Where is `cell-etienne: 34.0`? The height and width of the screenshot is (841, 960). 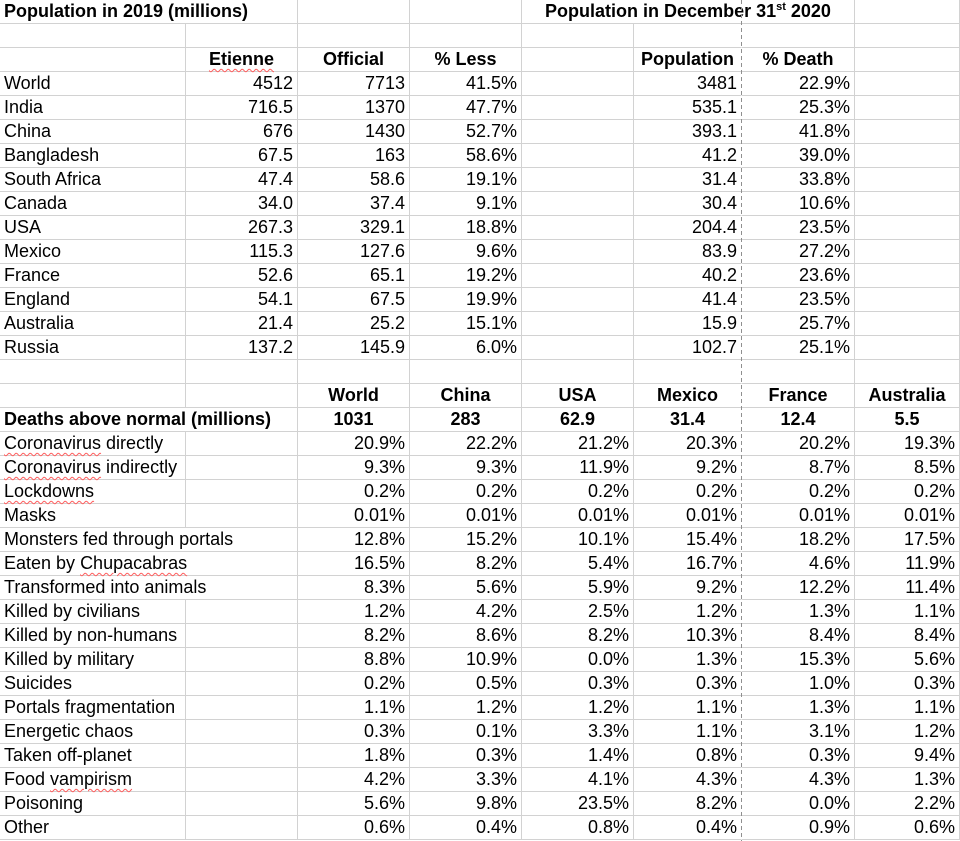
cell-etienne: 34.0 is located at coordinates (242, 204).